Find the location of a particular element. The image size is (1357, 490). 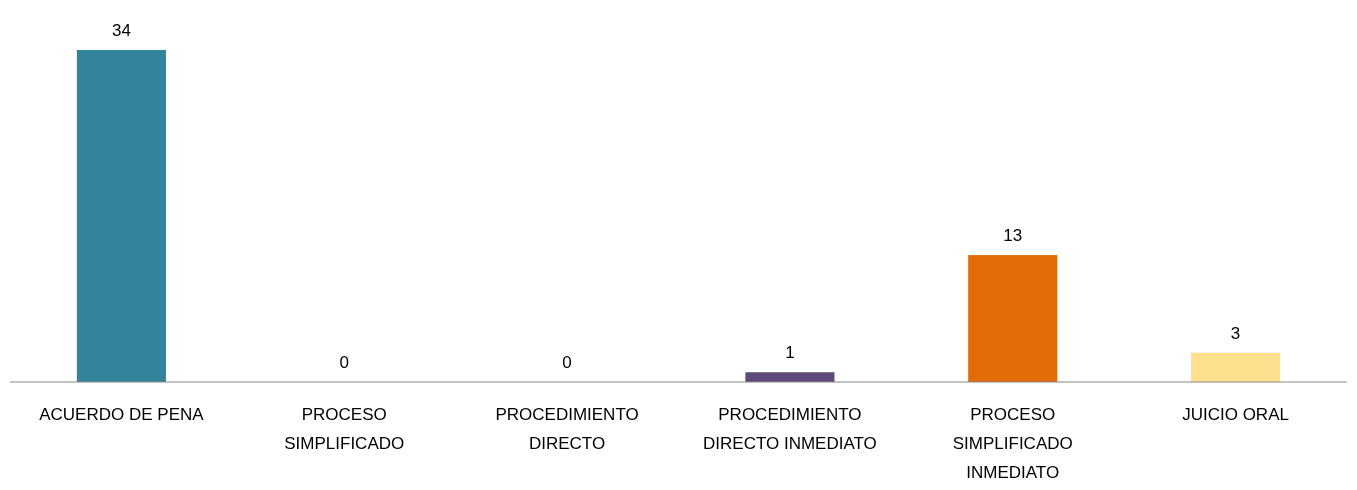

data-label: 1 is located at coordinates (790, 353).